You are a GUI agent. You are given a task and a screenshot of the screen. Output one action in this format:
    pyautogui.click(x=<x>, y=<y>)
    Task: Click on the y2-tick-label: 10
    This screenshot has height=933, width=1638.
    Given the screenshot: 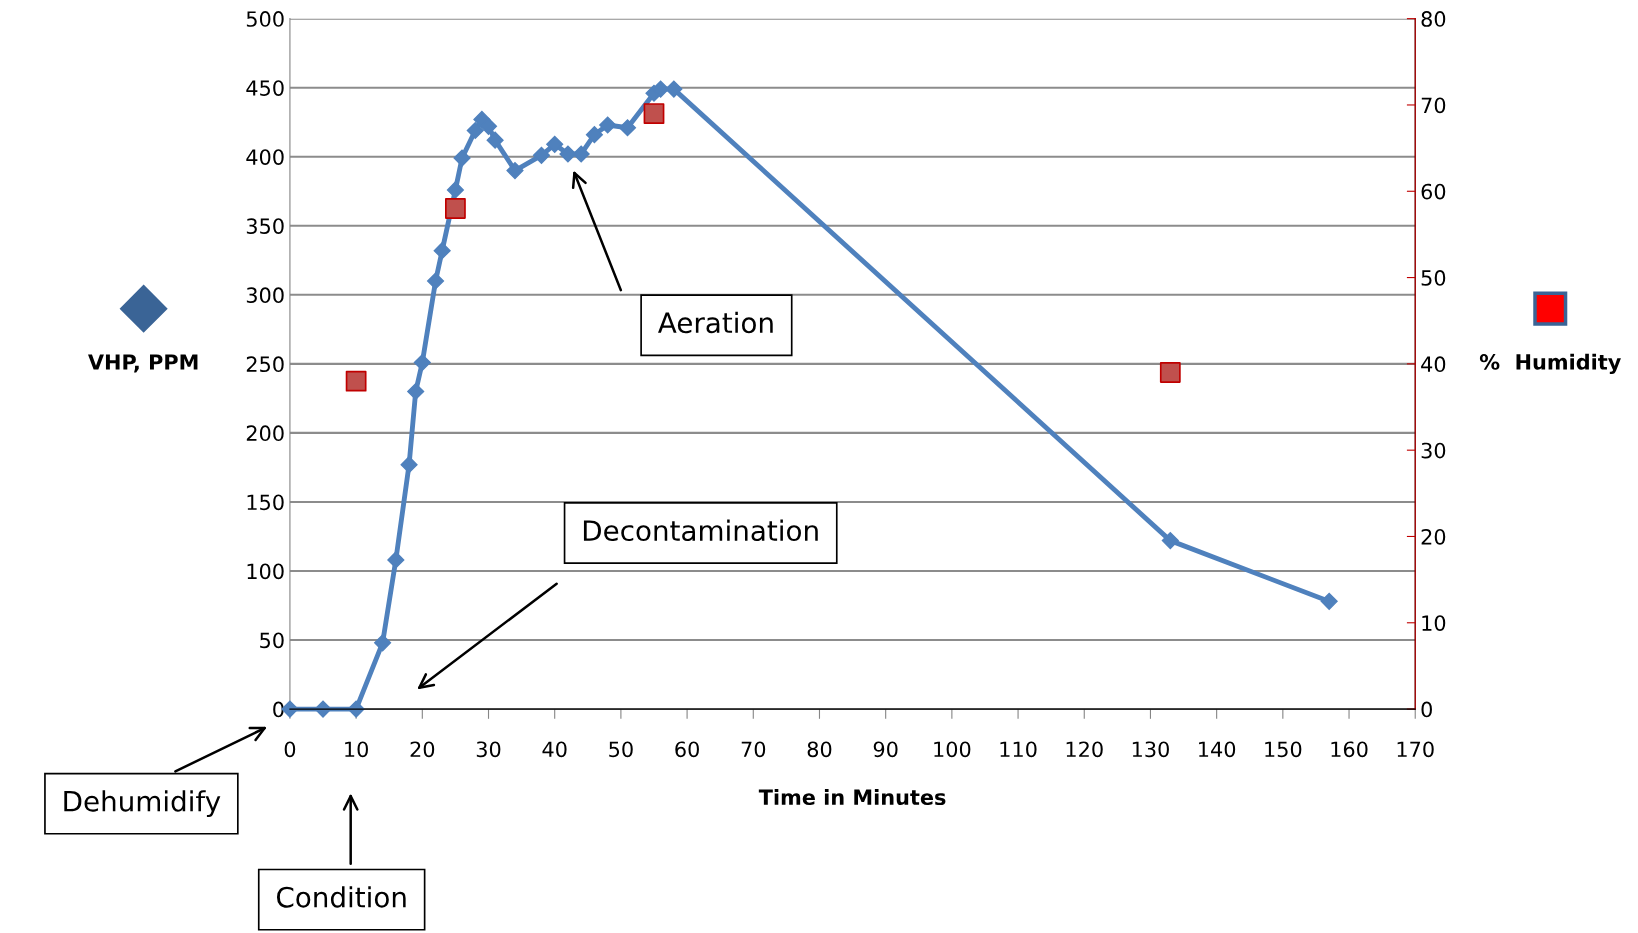 What is the action you would take?
    pyautogui.click(x=1434, y=623)
    